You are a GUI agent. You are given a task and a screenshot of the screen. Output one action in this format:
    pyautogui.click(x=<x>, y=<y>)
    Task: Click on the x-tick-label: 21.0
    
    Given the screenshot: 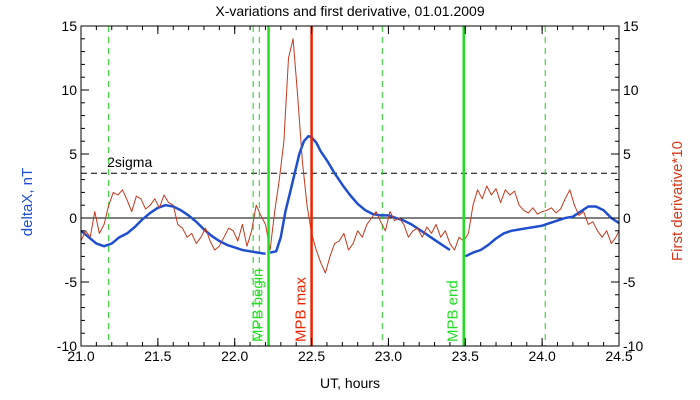 What is the action you would take?
    pyautogui.click(x=80, y=356)
    